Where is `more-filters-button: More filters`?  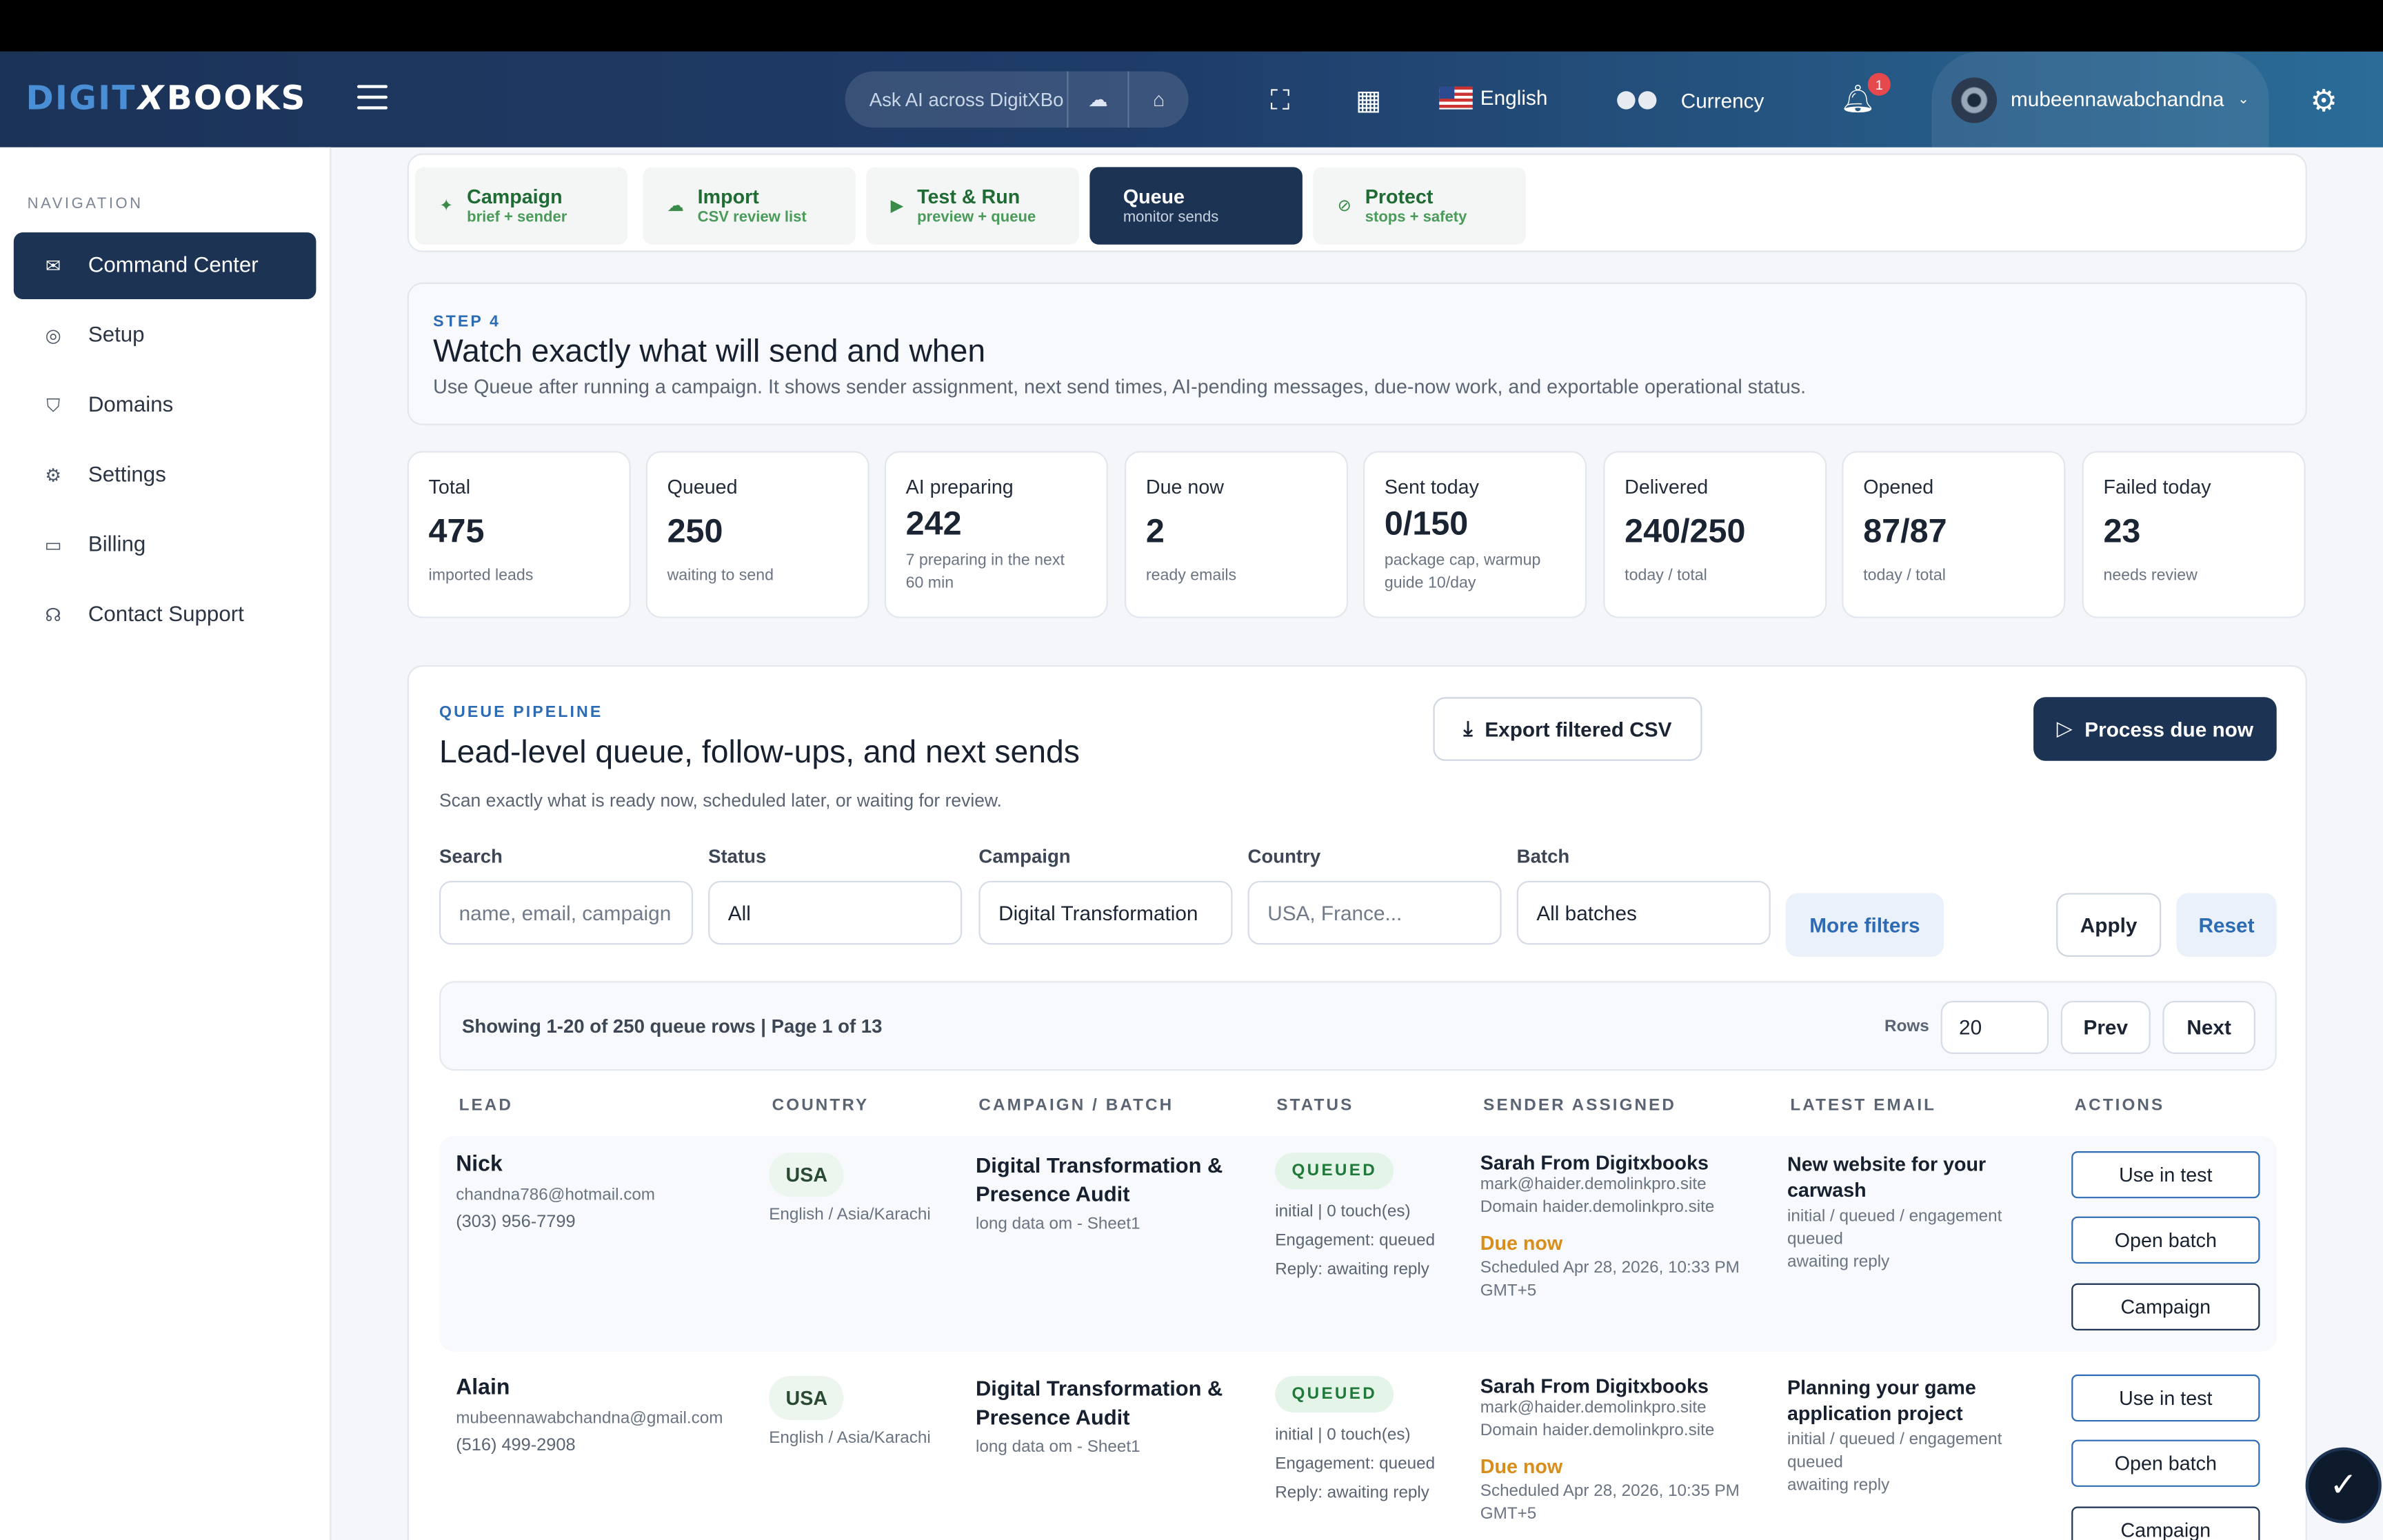
more-filters-button: More filters is located at coordinates (1864, 925).